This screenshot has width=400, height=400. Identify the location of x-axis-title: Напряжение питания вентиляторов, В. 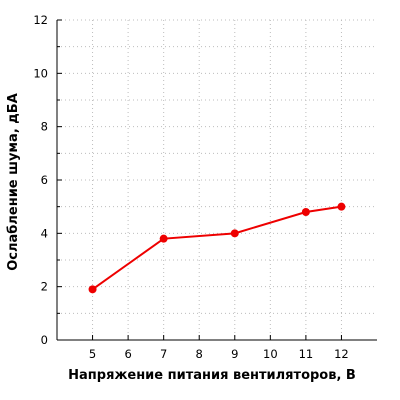
(212, 375).